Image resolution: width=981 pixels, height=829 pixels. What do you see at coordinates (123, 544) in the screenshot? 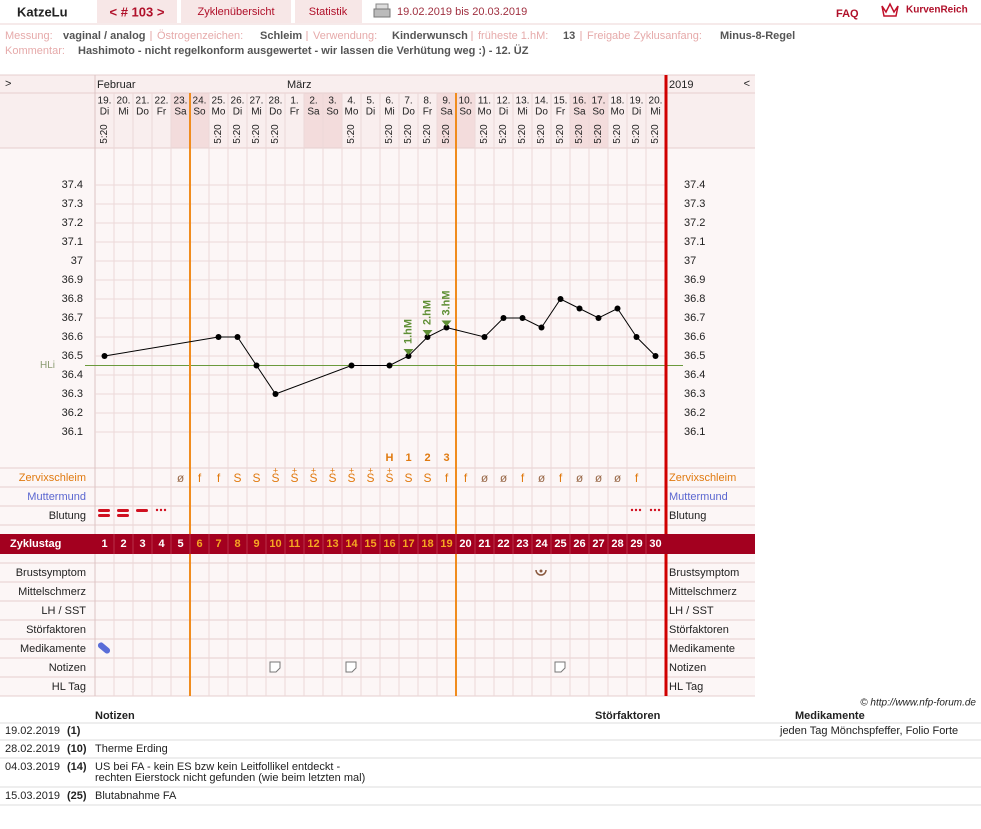
I see `cycle-day: 2` at bounding box center [123, 544].